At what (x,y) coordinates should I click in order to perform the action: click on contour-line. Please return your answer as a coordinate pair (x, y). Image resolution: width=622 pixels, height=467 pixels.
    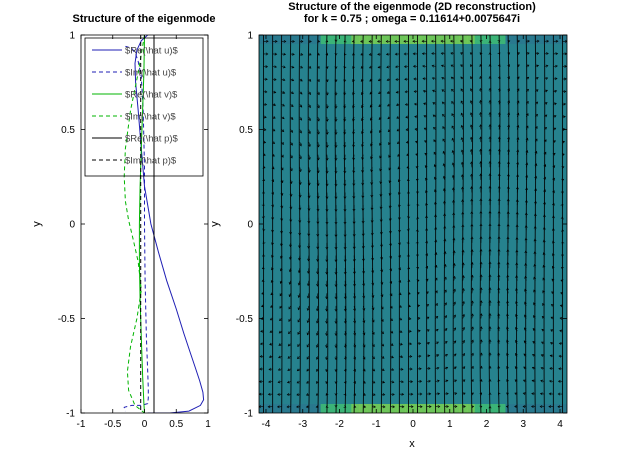
    Looking at the image, I should click on (463, 224).